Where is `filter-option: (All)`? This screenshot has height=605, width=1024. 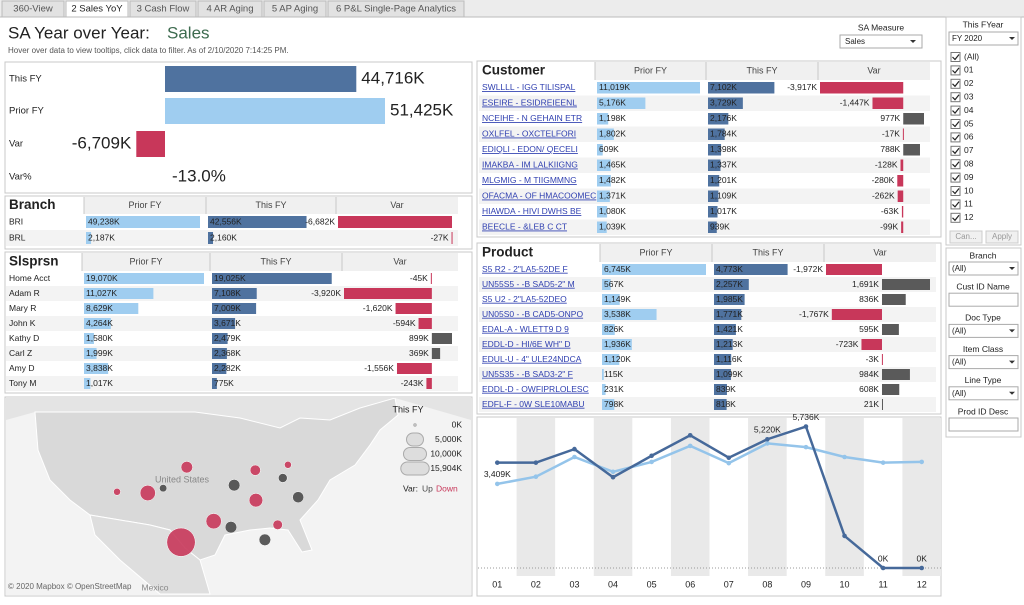
filter-option: (All) is located at coordinates (971, 56).